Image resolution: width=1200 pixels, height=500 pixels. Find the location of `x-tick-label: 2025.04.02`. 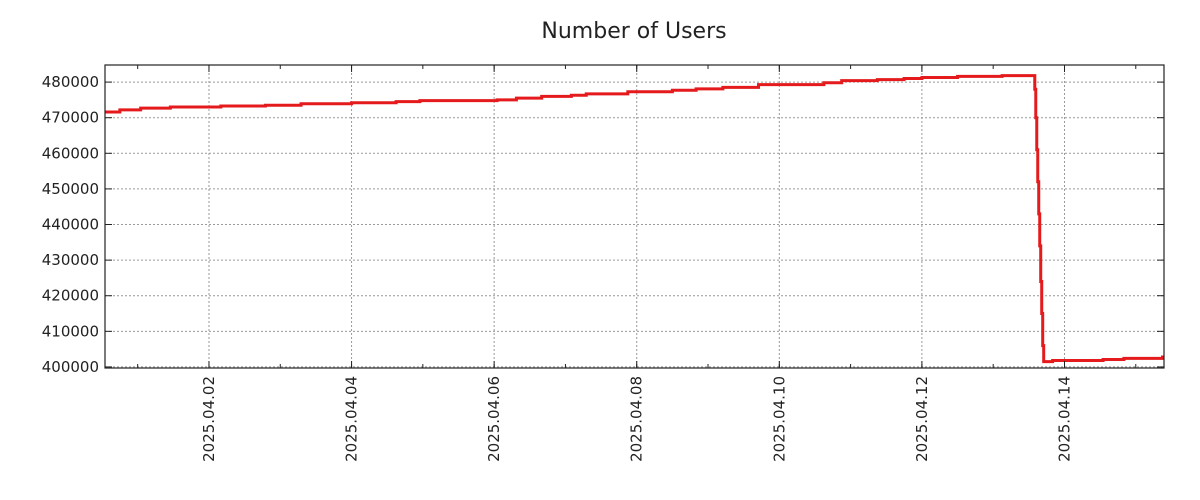

x-tick-label: 2025.04.02 is located at coordinates (209, 419).